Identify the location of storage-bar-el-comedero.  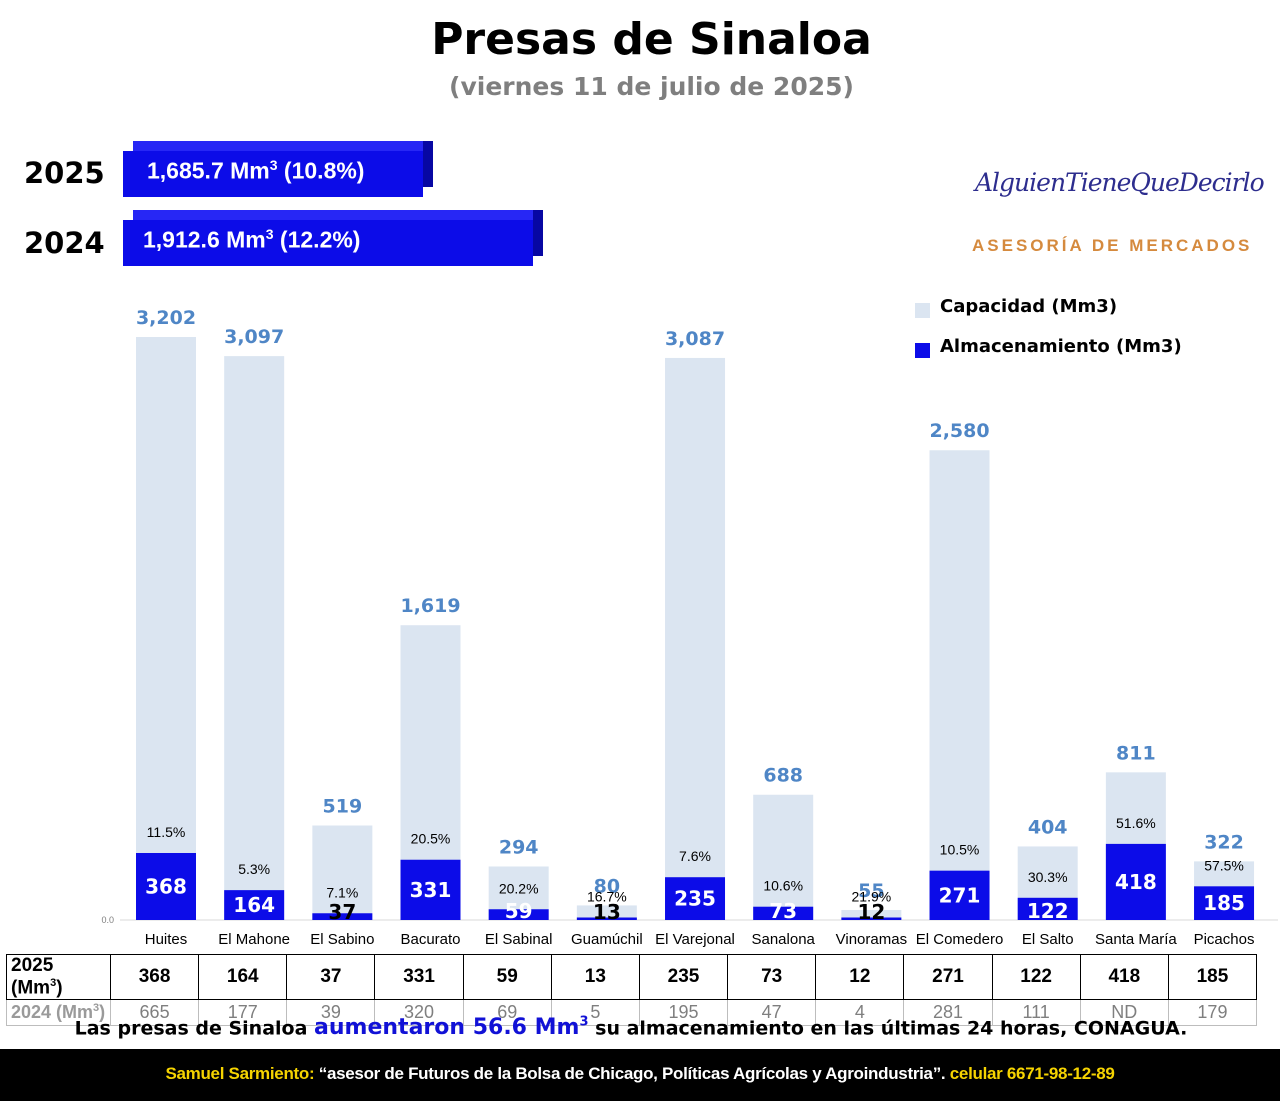
(959, 895).